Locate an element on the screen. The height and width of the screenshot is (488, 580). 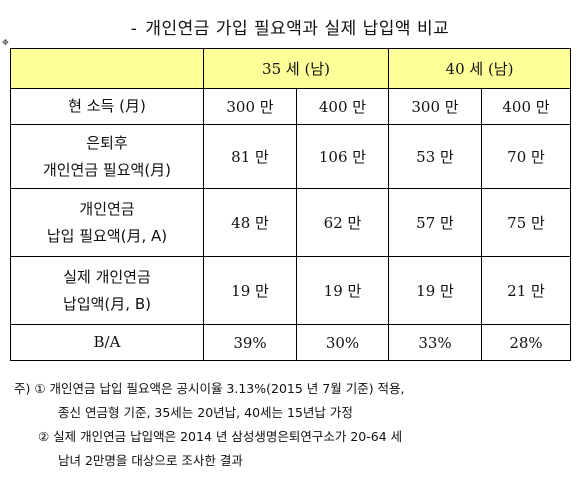
table-cell: 70 만 is located at coordinates (526, 156).